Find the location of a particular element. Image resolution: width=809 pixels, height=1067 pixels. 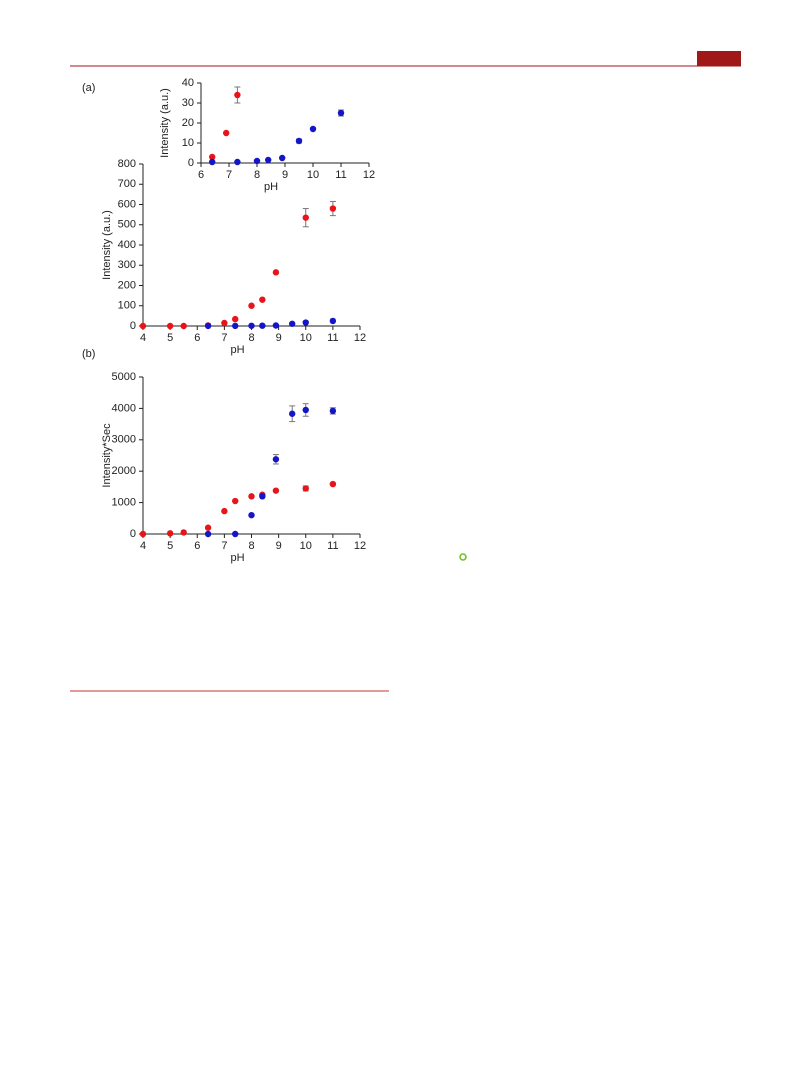

y-tick-label: 10 is located at coordinates (188, 143).